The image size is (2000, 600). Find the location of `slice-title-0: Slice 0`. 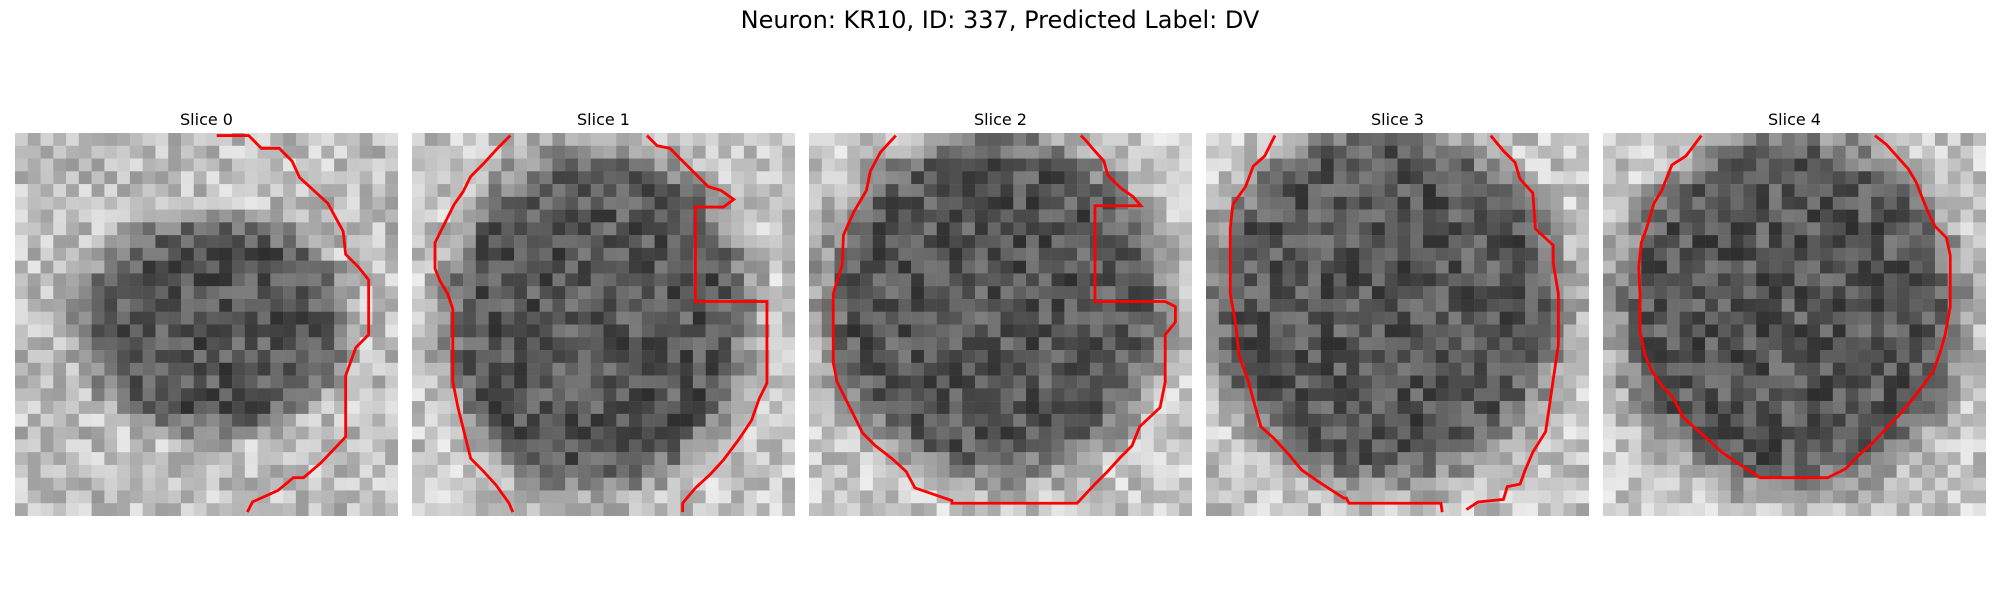

slice-title-0: Slice 0 is located at coordinates (206, 119).